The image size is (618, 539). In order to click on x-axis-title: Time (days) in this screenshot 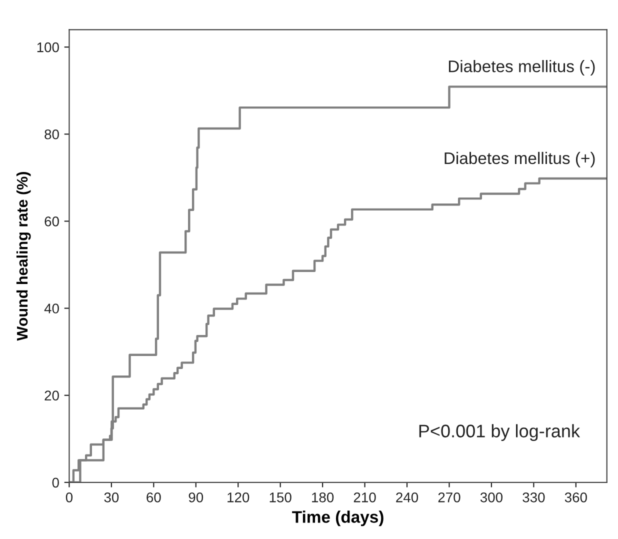, I will do `click(338, 518)`.